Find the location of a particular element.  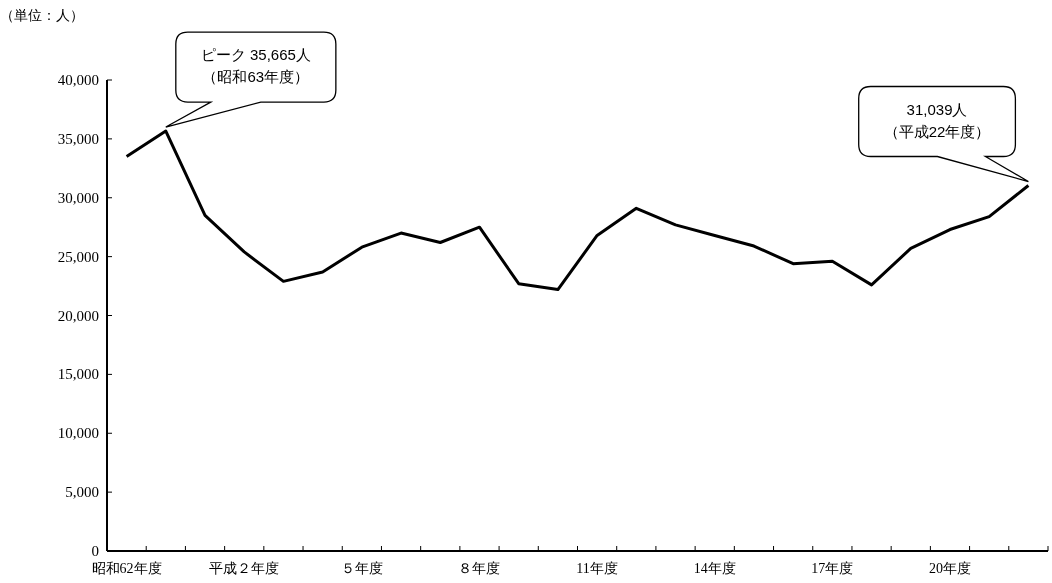

y-tick-label: 15,000 is located at coordinates (78, 374).